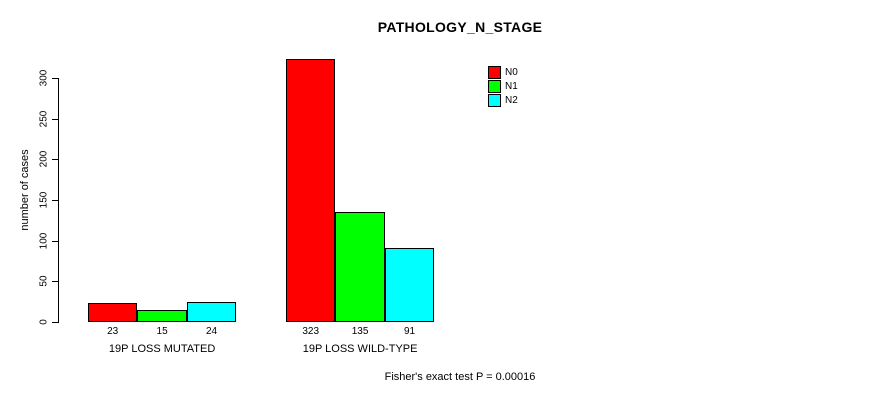 The height and width of the screenshot is (400, 890). Describe the element at coordinates (503, 72) in the screenshot. I see `legend-item-n0: N0` at that location.